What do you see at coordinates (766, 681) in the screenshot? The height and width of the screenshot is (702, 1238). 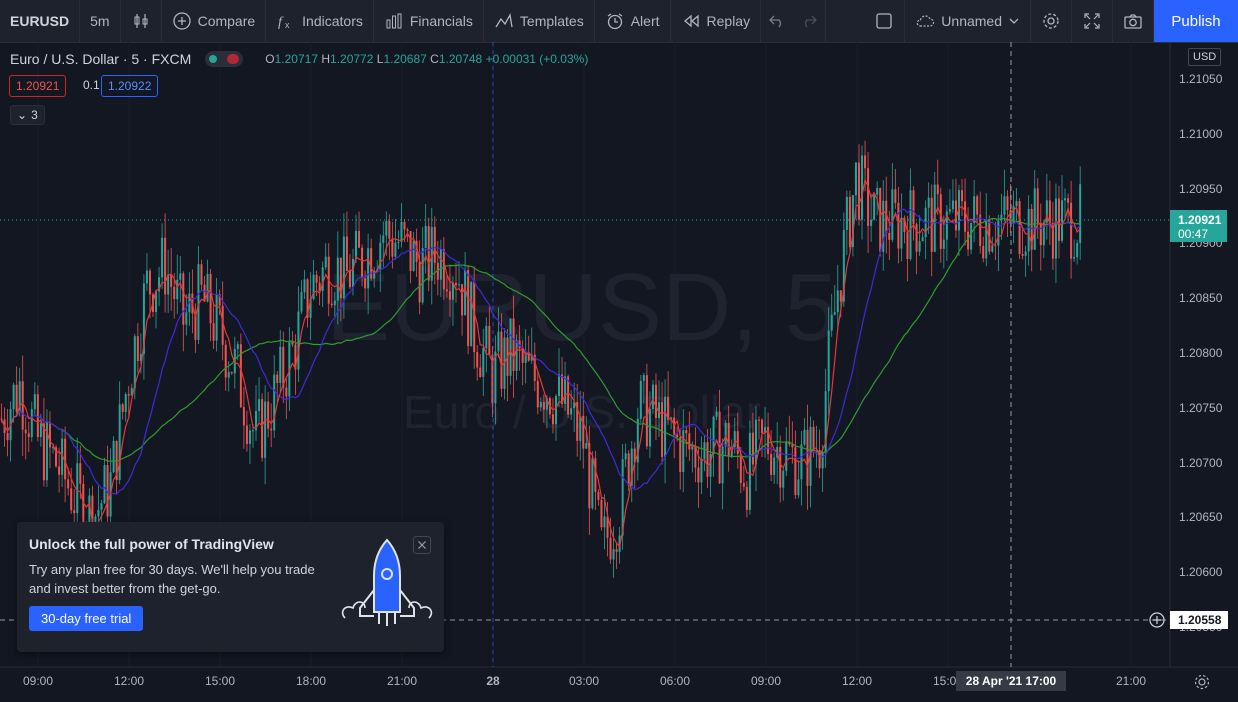 I see `time-axis-label: 09:00` at bounding box center [766, 681].